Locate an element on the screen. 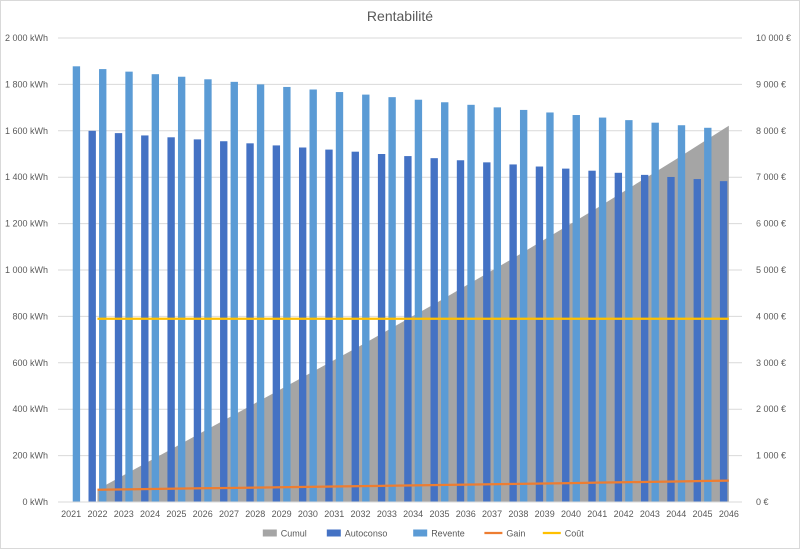  y-left-tick-label: 800 kWh is located at coordinates (30, 316).